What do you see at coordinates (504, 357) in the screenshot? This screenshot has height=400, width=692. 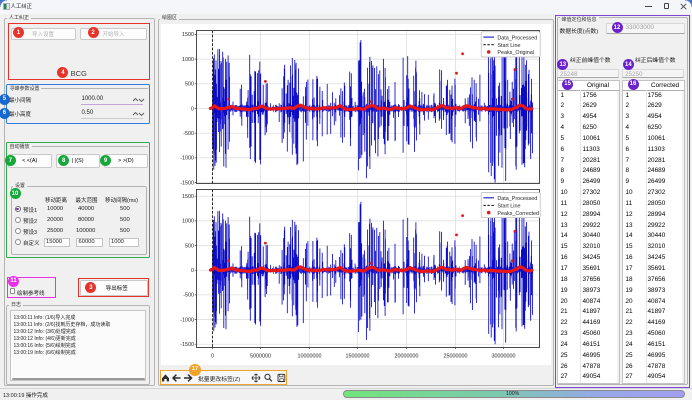 I see `svg-text: 30000000` at bounding box center [504, 357].